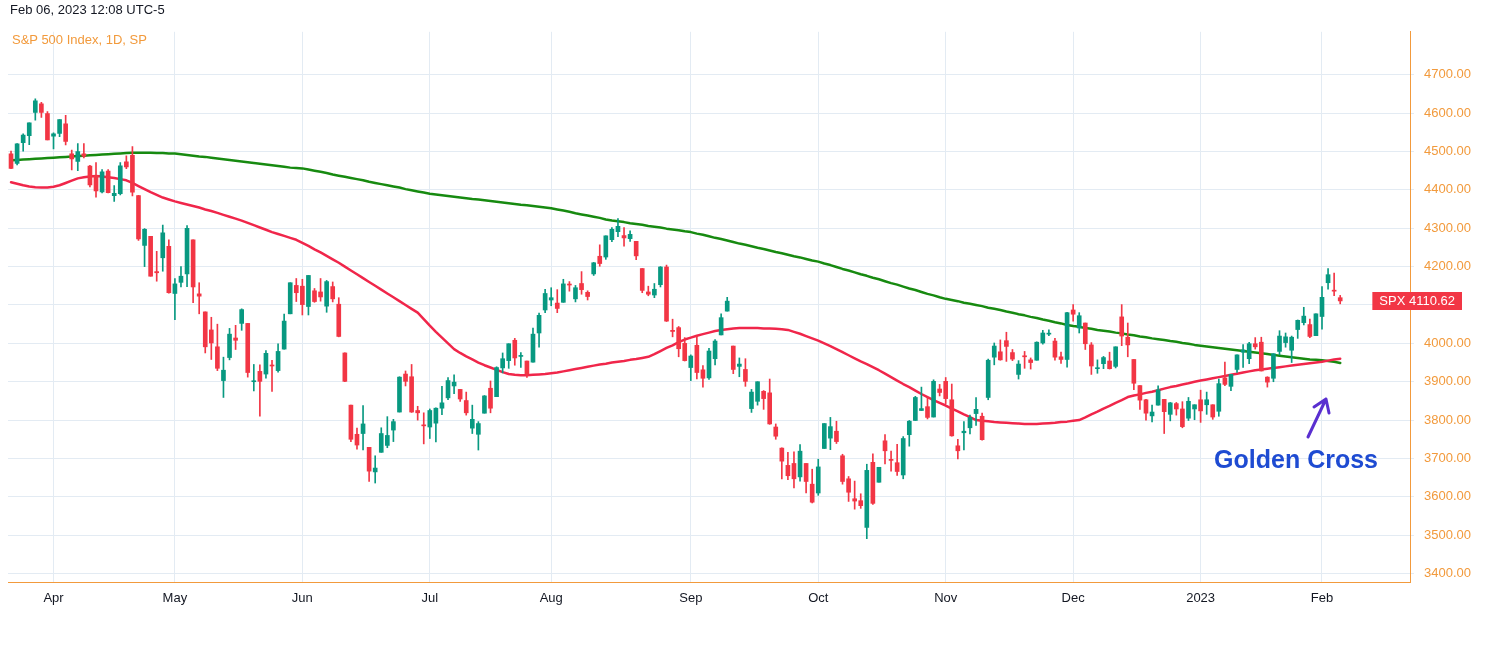 The height and width of the screenshot is (652, 1500). What do you see at coordinates (946, 597) in the screenshot?
I see `x-tick-label: Nov` at bounding box center [946, 597].